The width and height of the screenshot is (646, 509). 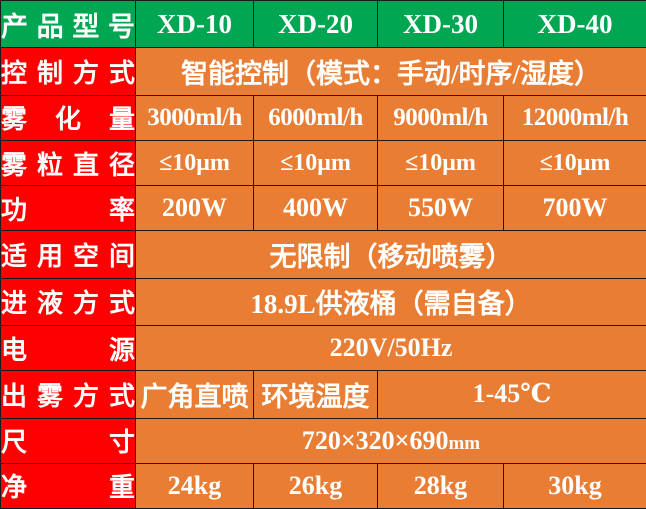 I want to click on net-weight-xd10: 24kg, so click(x=194, y=485).